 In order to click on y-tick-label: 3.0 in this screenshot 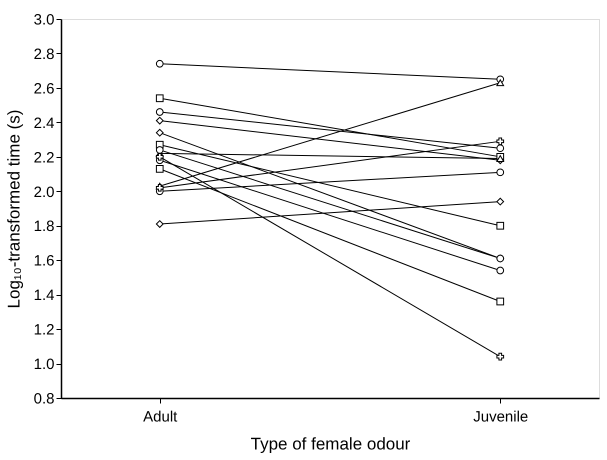, I will do `click(44, 20)`.